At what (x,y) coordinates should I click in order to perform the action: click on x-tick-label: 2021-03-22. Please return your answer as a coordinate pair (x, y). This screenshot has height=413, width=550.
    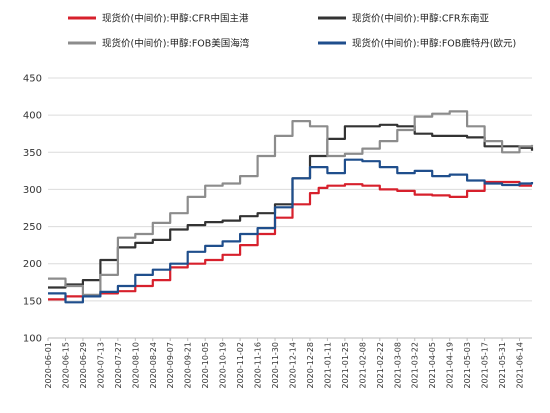
    Looking at the image, I should click on (415, 365).